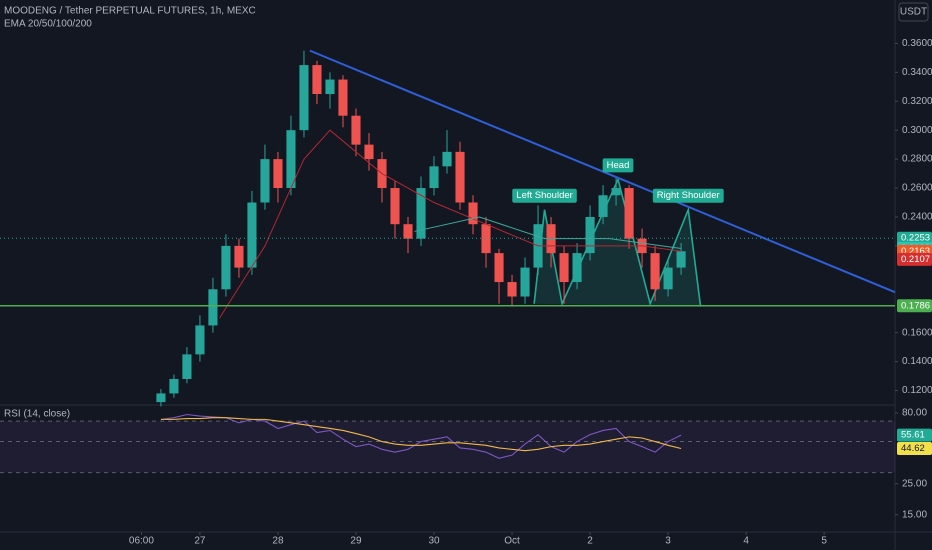 This screenshot has height=550, width=932. Describe the element at coordinates (917, 159) in the screenshot. I see `y-tick-label: 0.2800` at that location.